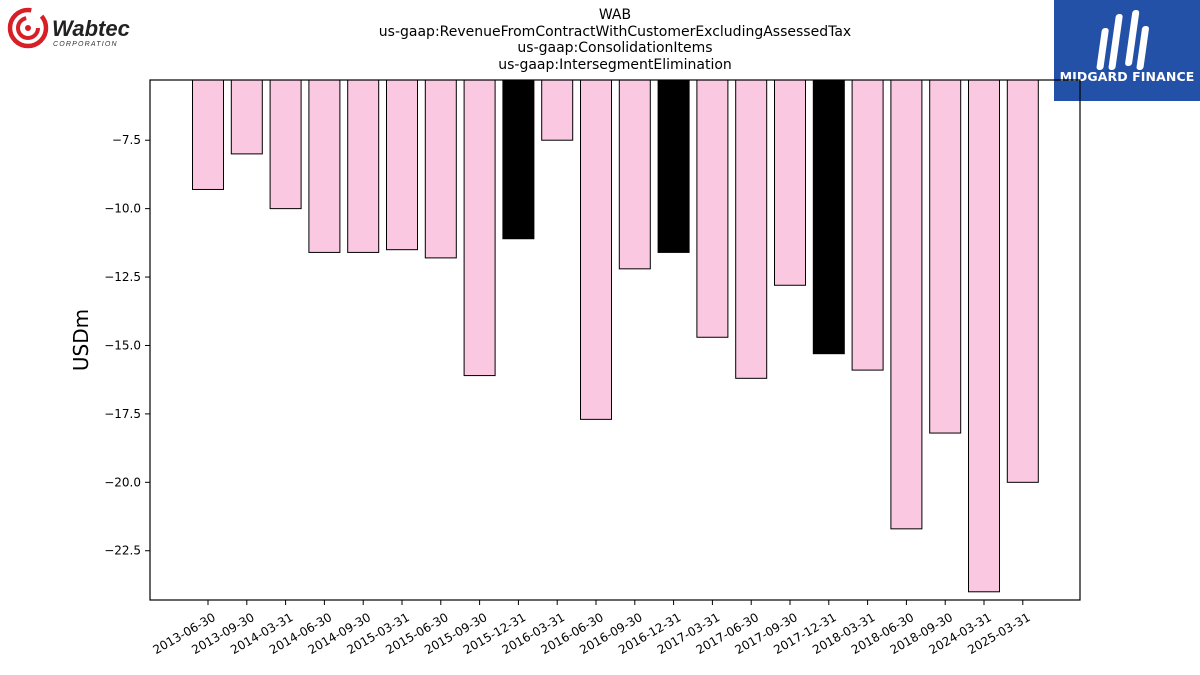 The height and width of the screenshot is (675, 1200). Describe the element at coordinates (615, 64) in the screenshot. I see `title-line-member: us-gaap:IntersegmentElimination` at that location.